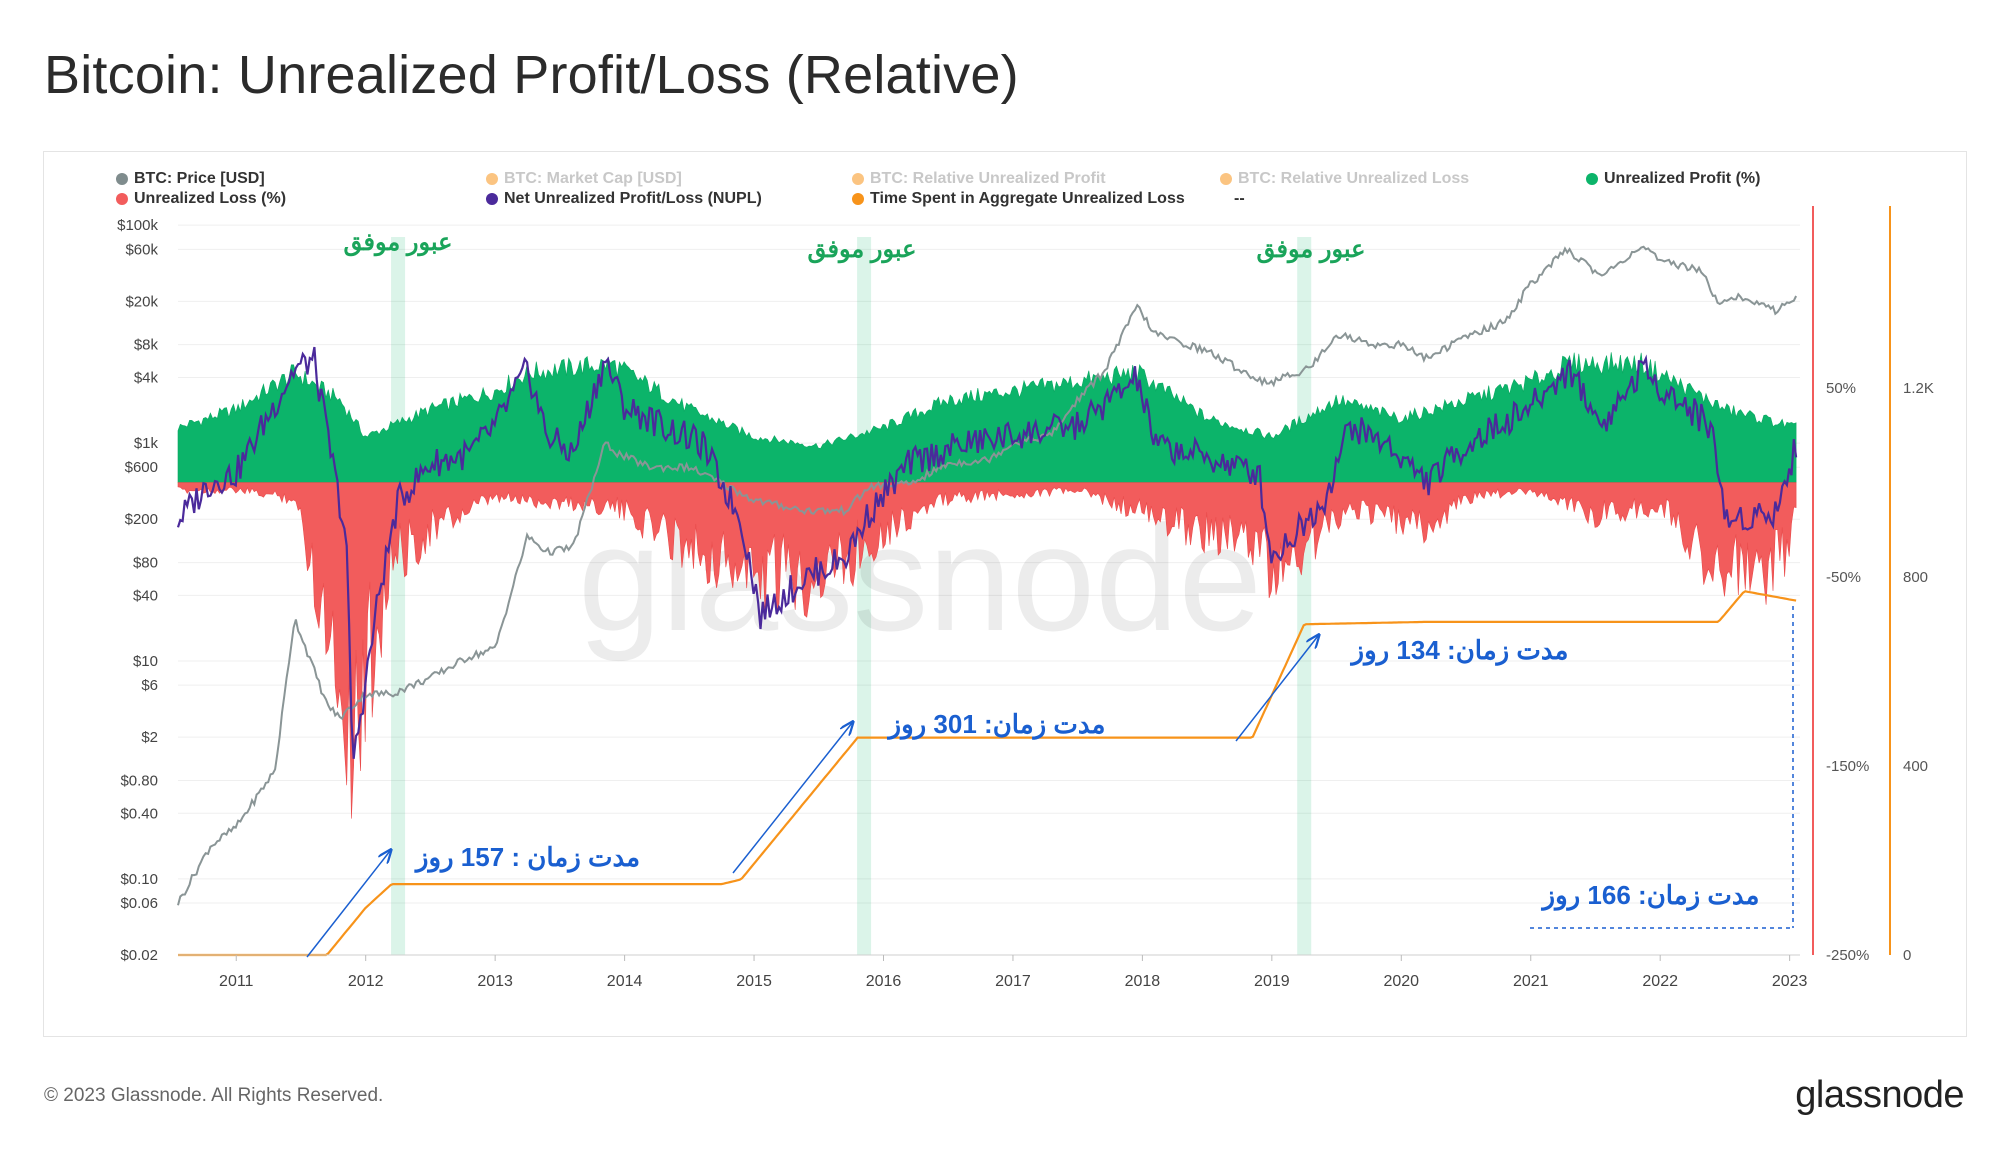 The height and width of the screenshot is (1152, 2000). Describe the element at coordinates (141, 301) in the screenshot. I see `y-tick-label: $20k` at that location.